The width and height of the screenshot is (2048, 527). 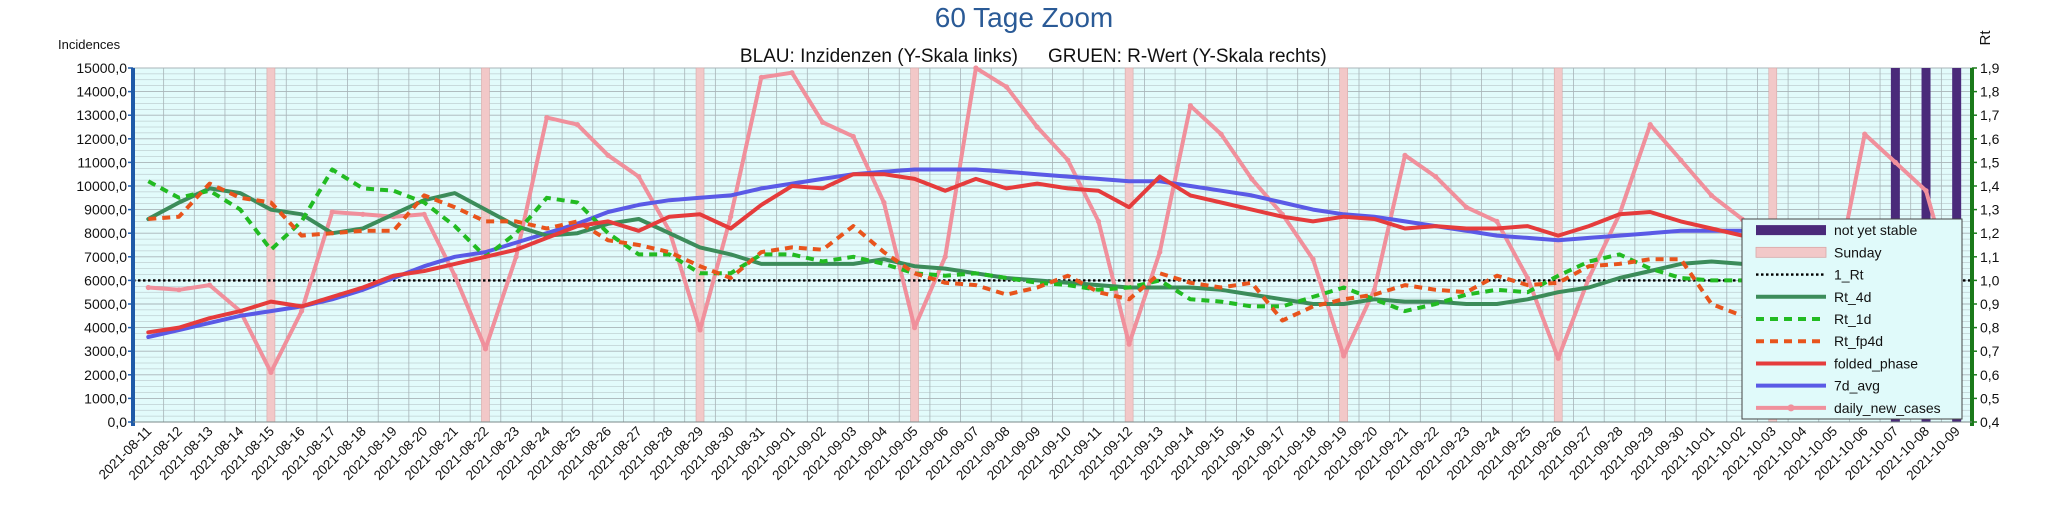 I want to click on y-tick-label-left: 15000,0, so click(x=101, y=68).